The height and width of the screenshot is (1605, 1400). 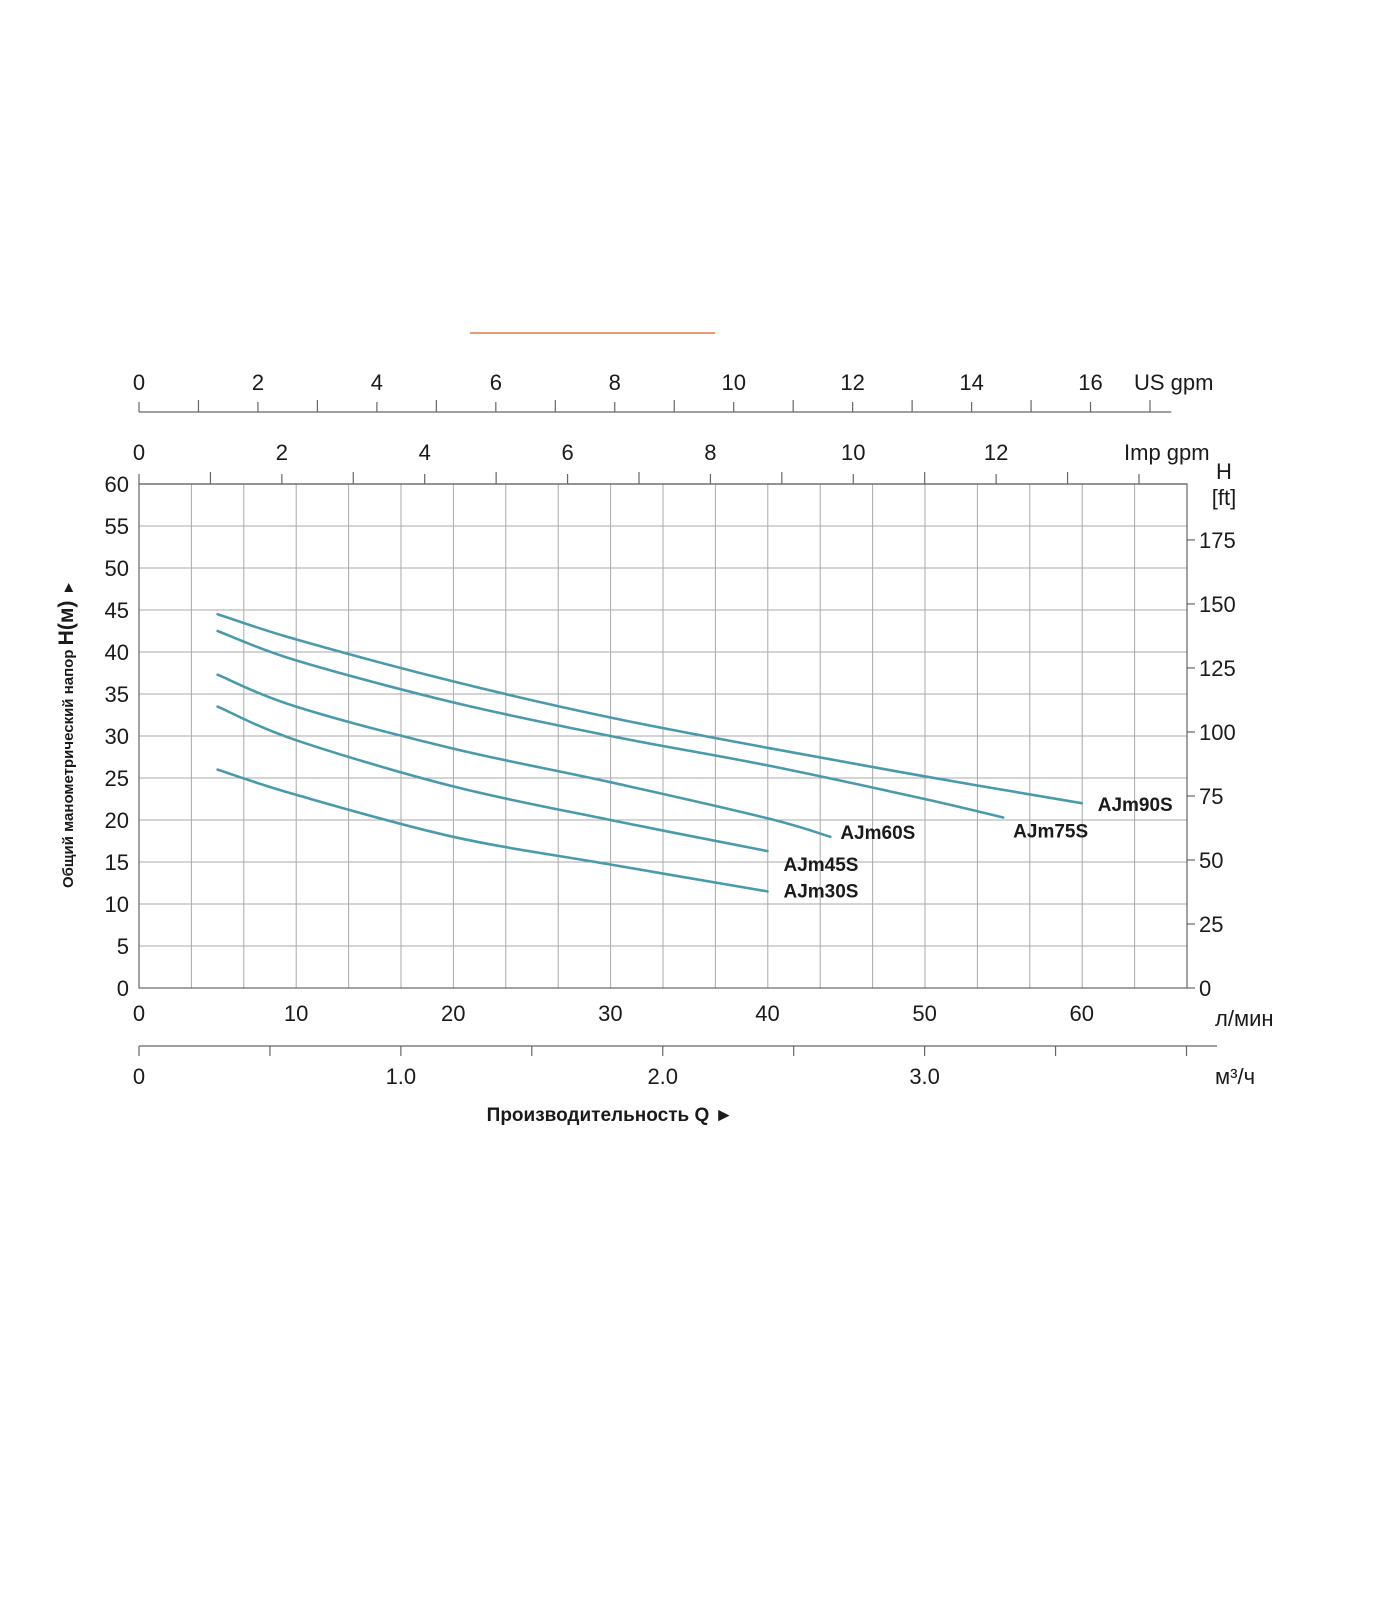 I want to click on x-unit-label: л/мин, so click(x=1244, y=1018).